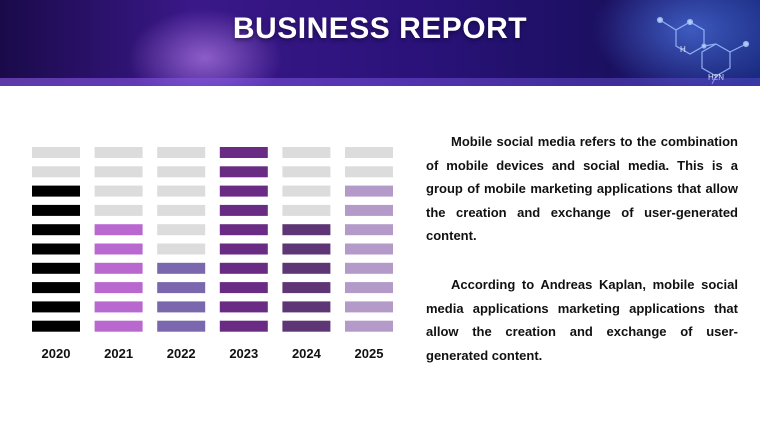 This screenshot has width=760, height=428. What do you see at coordinates (380, 28) in the screenshot?
I see `page-title: BUSINESS REPORT` at bounding box center [380, 28].